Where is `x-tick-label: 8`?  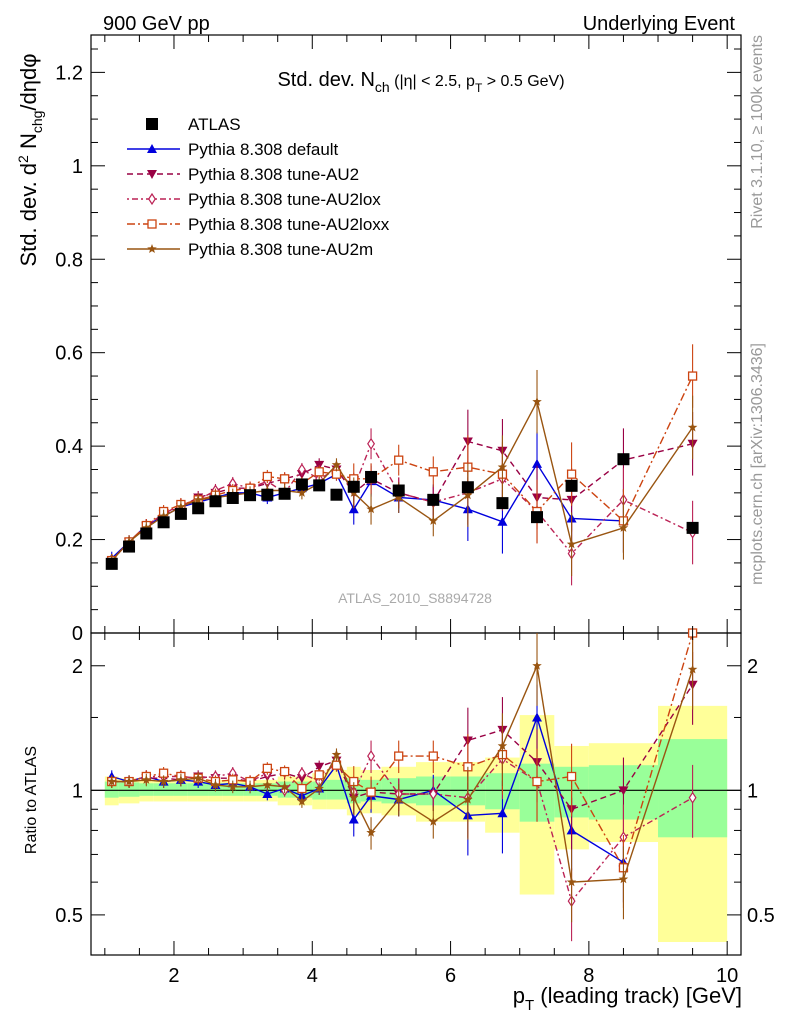
x-tick-label: 8 is located at coordinates (588, 976).